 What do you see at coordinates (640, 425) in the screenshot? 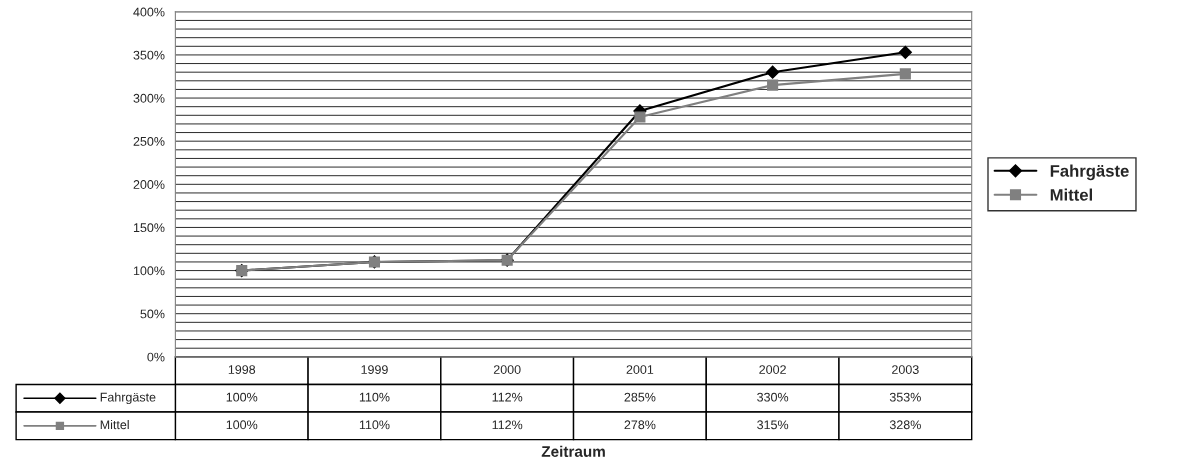
I see `data-label: 278%` at bounding box center [640, 425].